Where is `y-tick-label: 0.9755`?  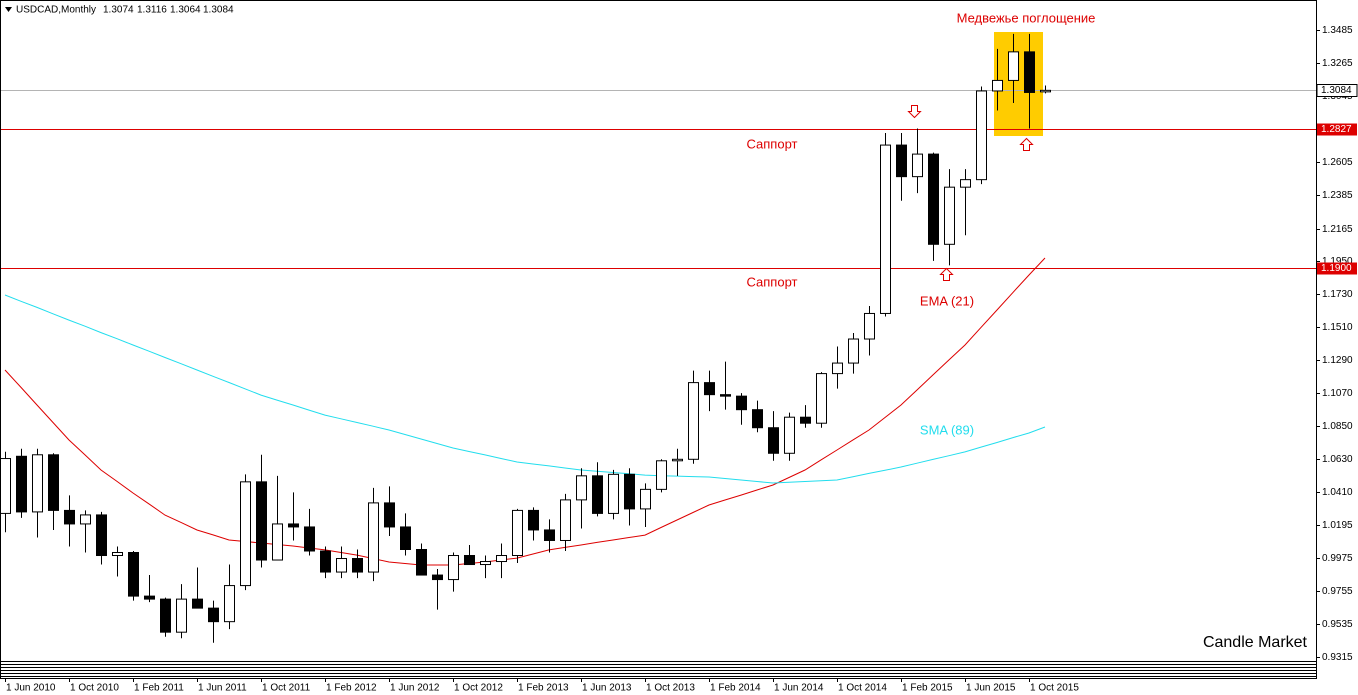 y-tick-label: 0.9755 is located at coordinates (1337, 591).